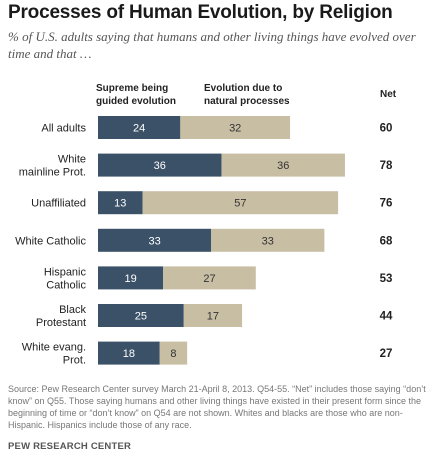  I want to click on net-value: 76, so click(386, 204).